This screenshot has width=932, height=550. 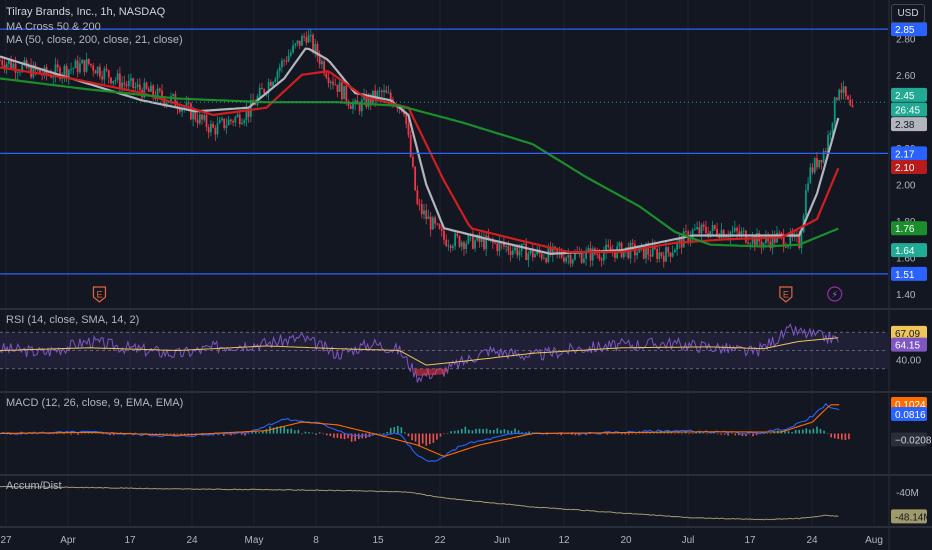 I want to click on macd-badge: 0.0816, so click(x=909, y=414).